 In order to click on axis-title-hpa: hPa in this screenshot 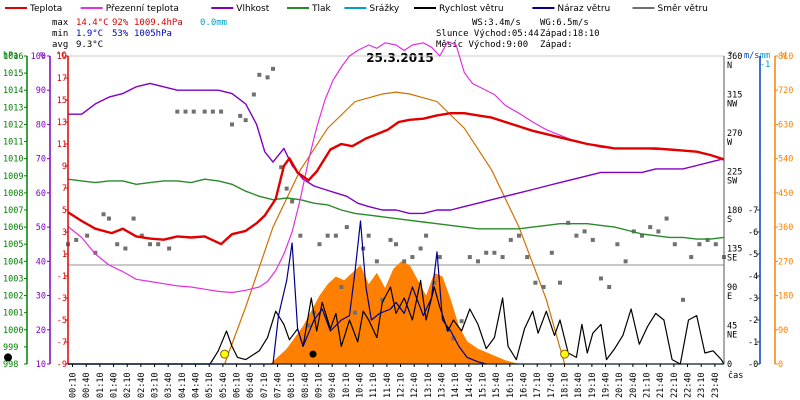, I will do `click(10, 56)`.